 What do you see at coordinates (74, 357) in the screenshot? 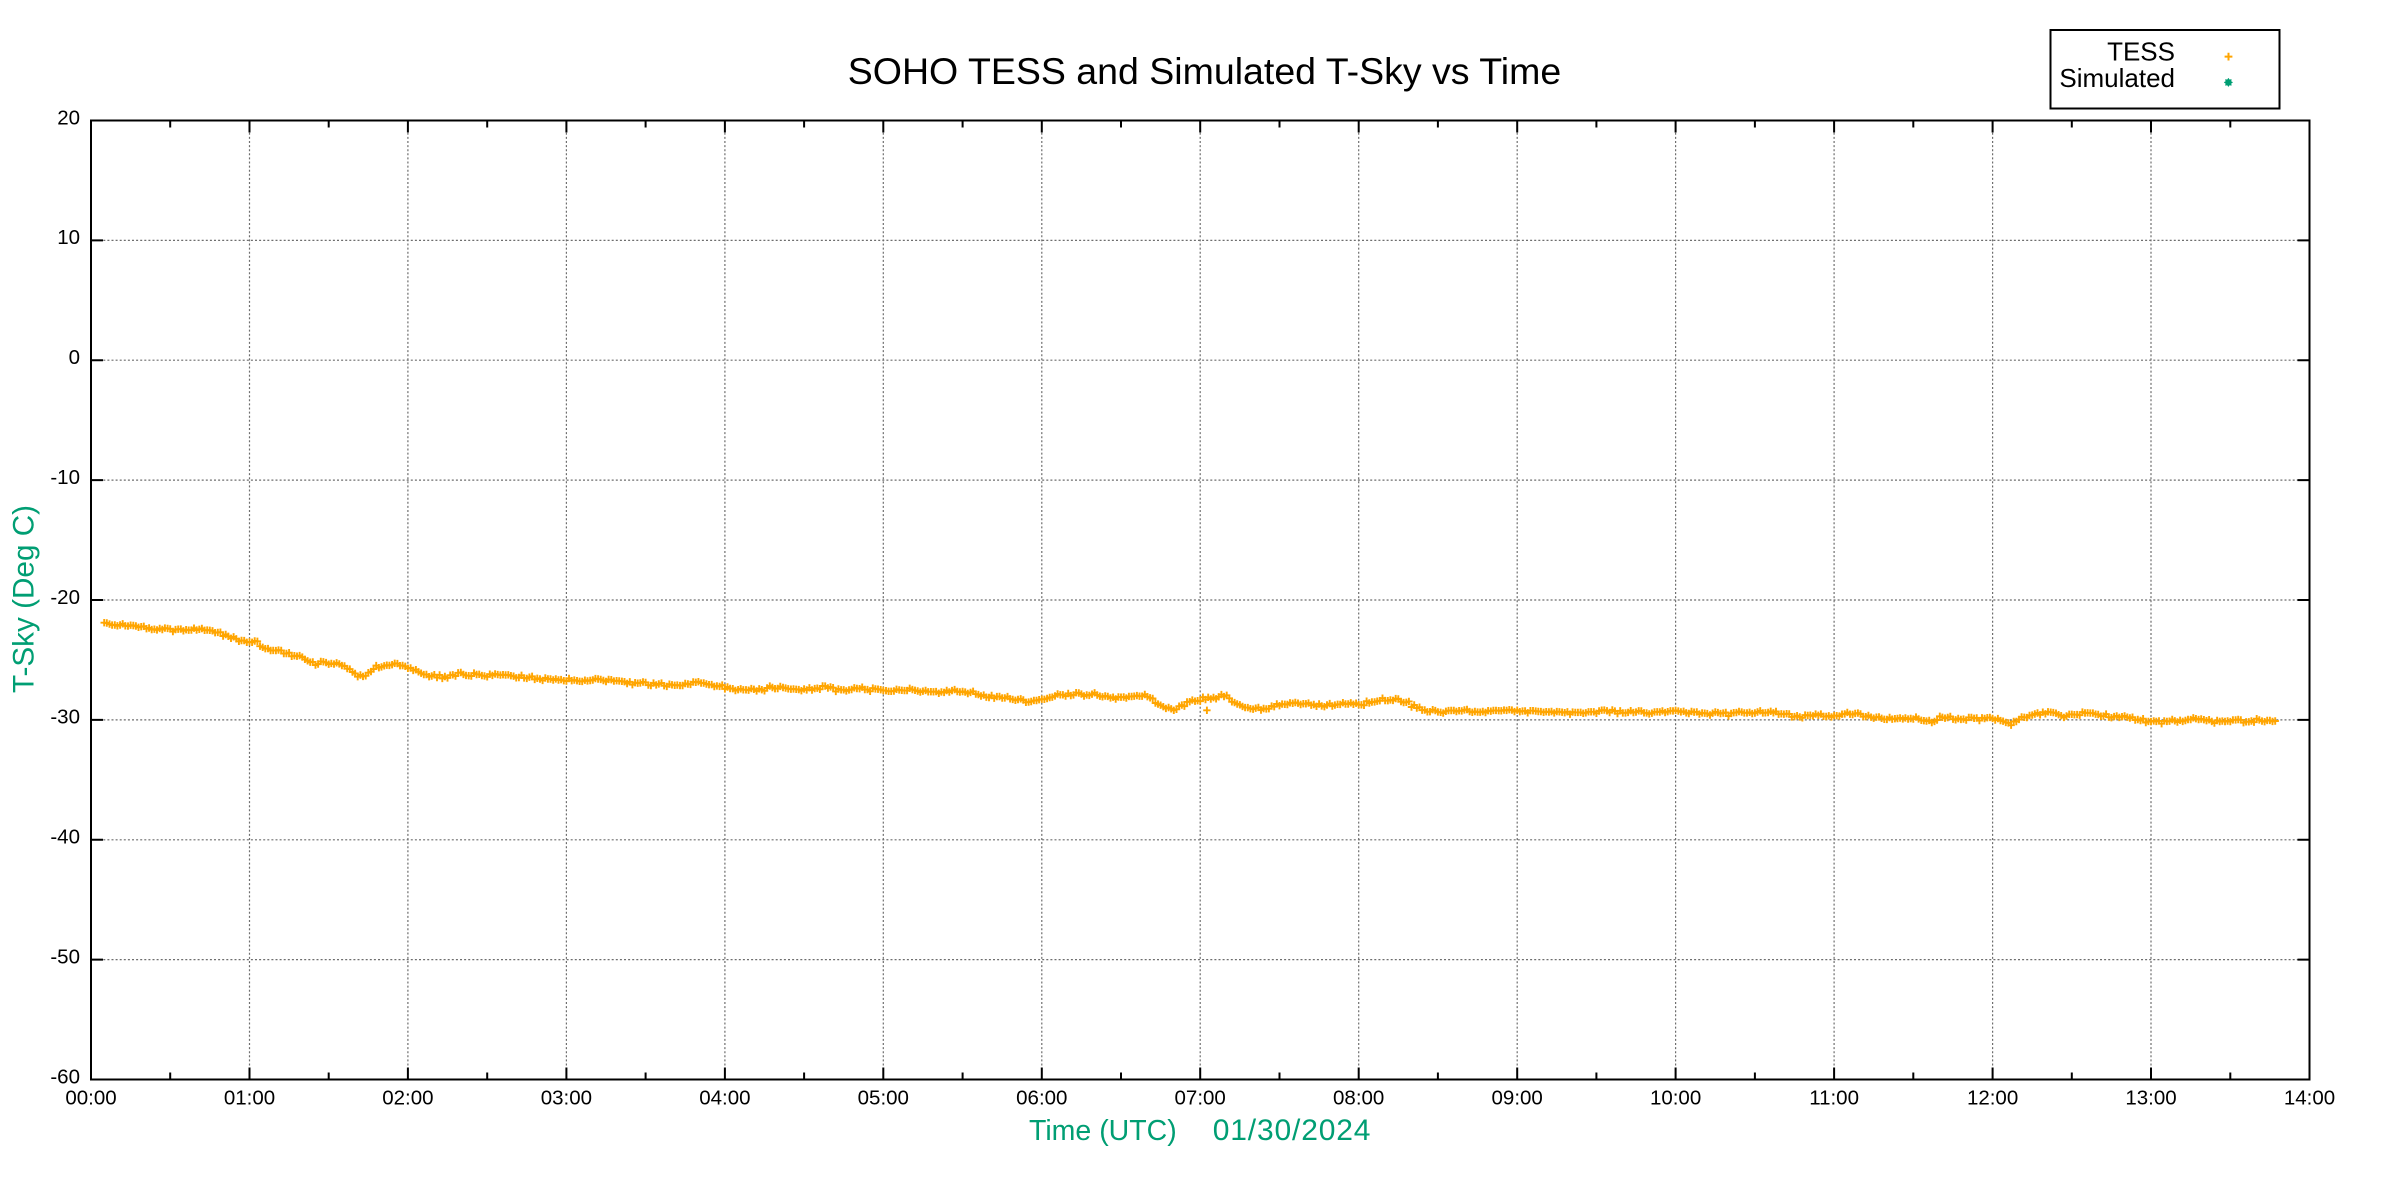
I see `svg-text: 0` at bounding box center [74, 357].